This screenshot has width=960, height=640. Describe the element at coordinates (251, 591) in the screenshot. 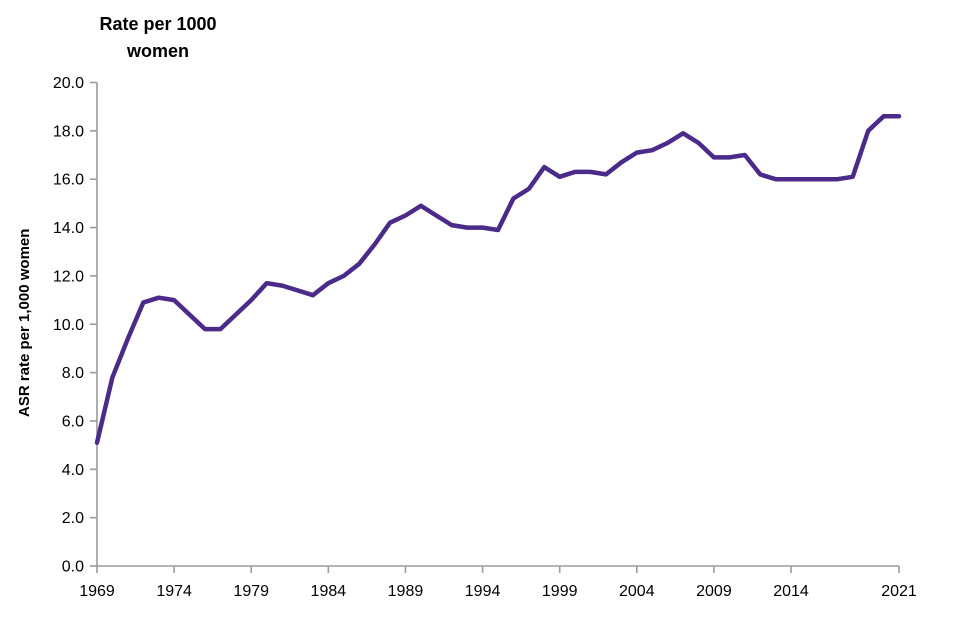

I see `x-tick-label: 1979` at that location.